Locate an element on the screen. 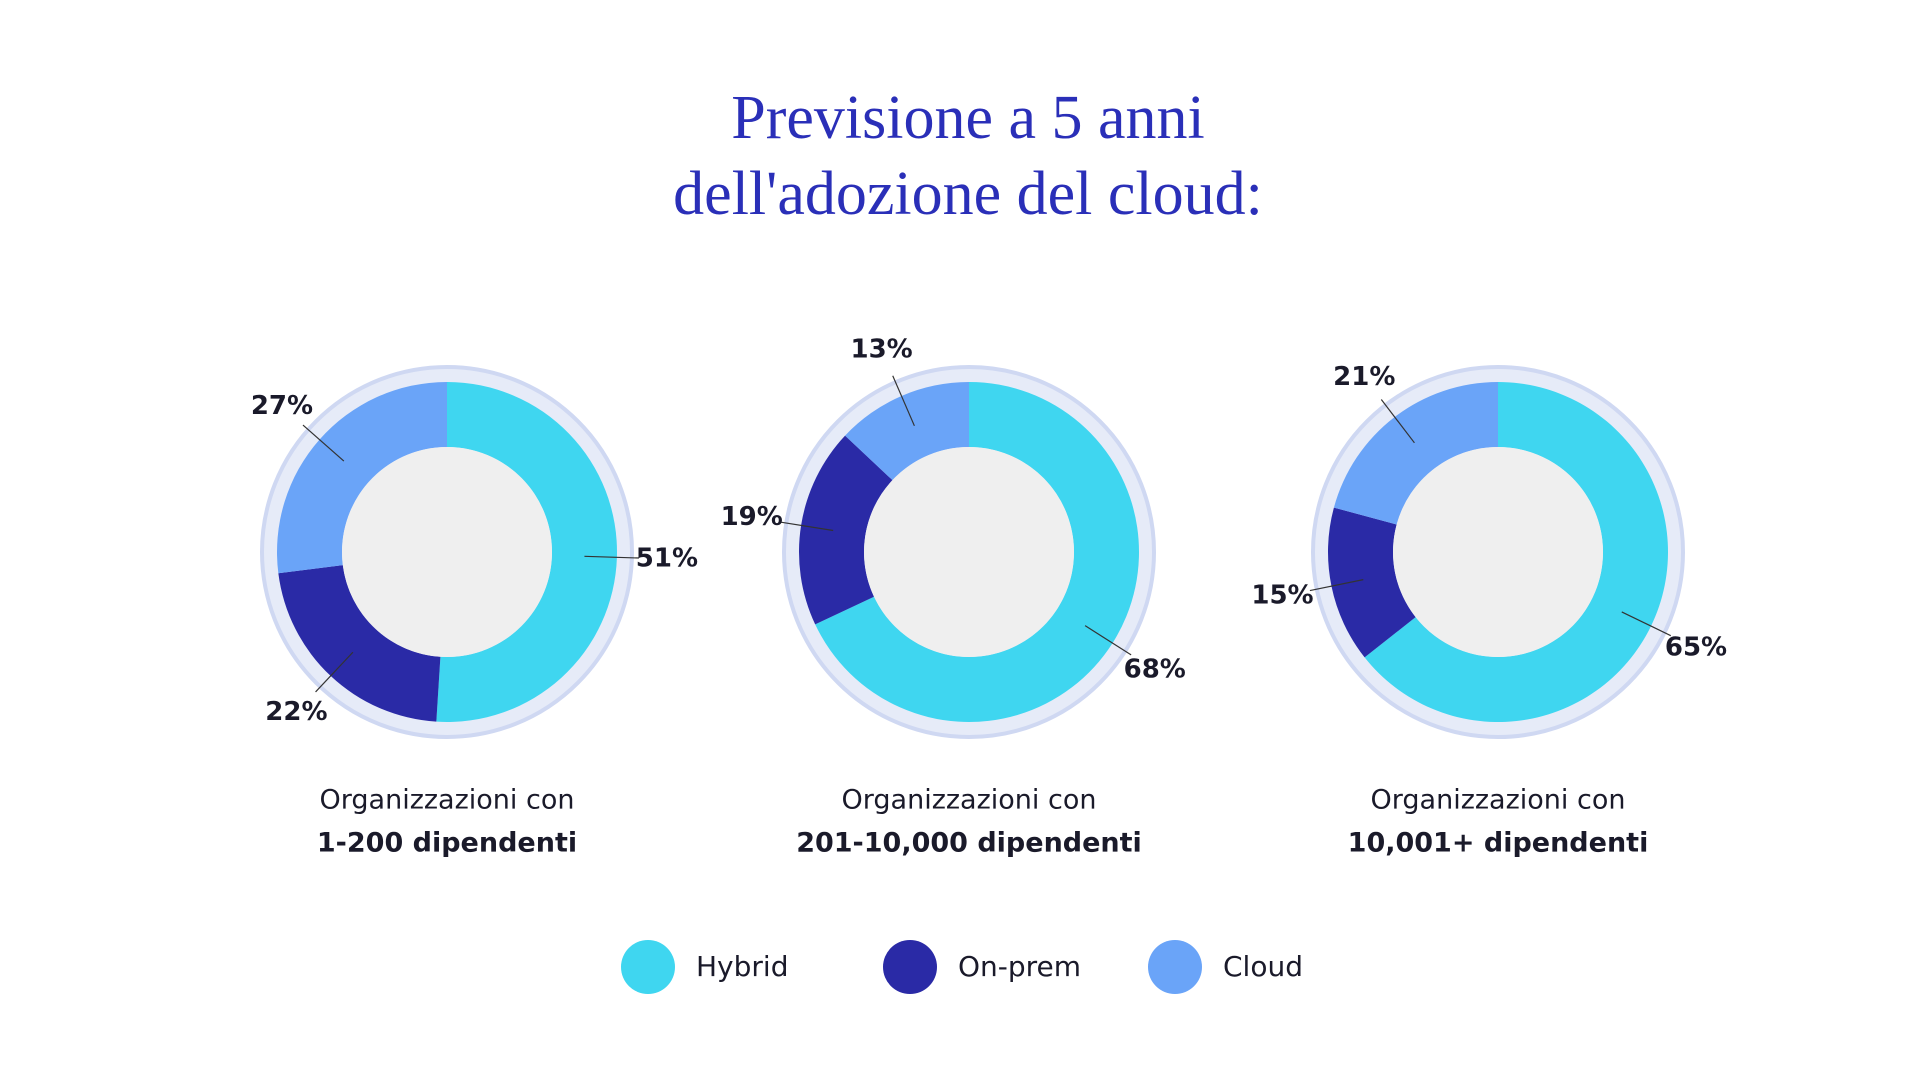 Image resolution: width=1920 pixels, height=1080 pixels. value-label: 51% is located at coordinates (667, 558).